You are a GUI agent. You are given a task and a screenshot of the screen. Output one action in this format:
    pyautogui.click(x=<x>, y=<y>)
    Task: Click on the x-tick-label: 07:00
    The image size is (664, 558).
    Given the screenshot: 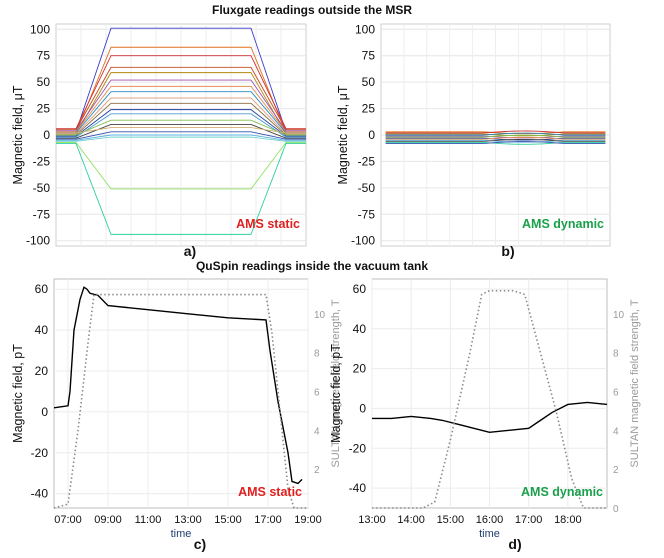 What is the action you would take?
    pyautogui.click(x=68, y=520)
    